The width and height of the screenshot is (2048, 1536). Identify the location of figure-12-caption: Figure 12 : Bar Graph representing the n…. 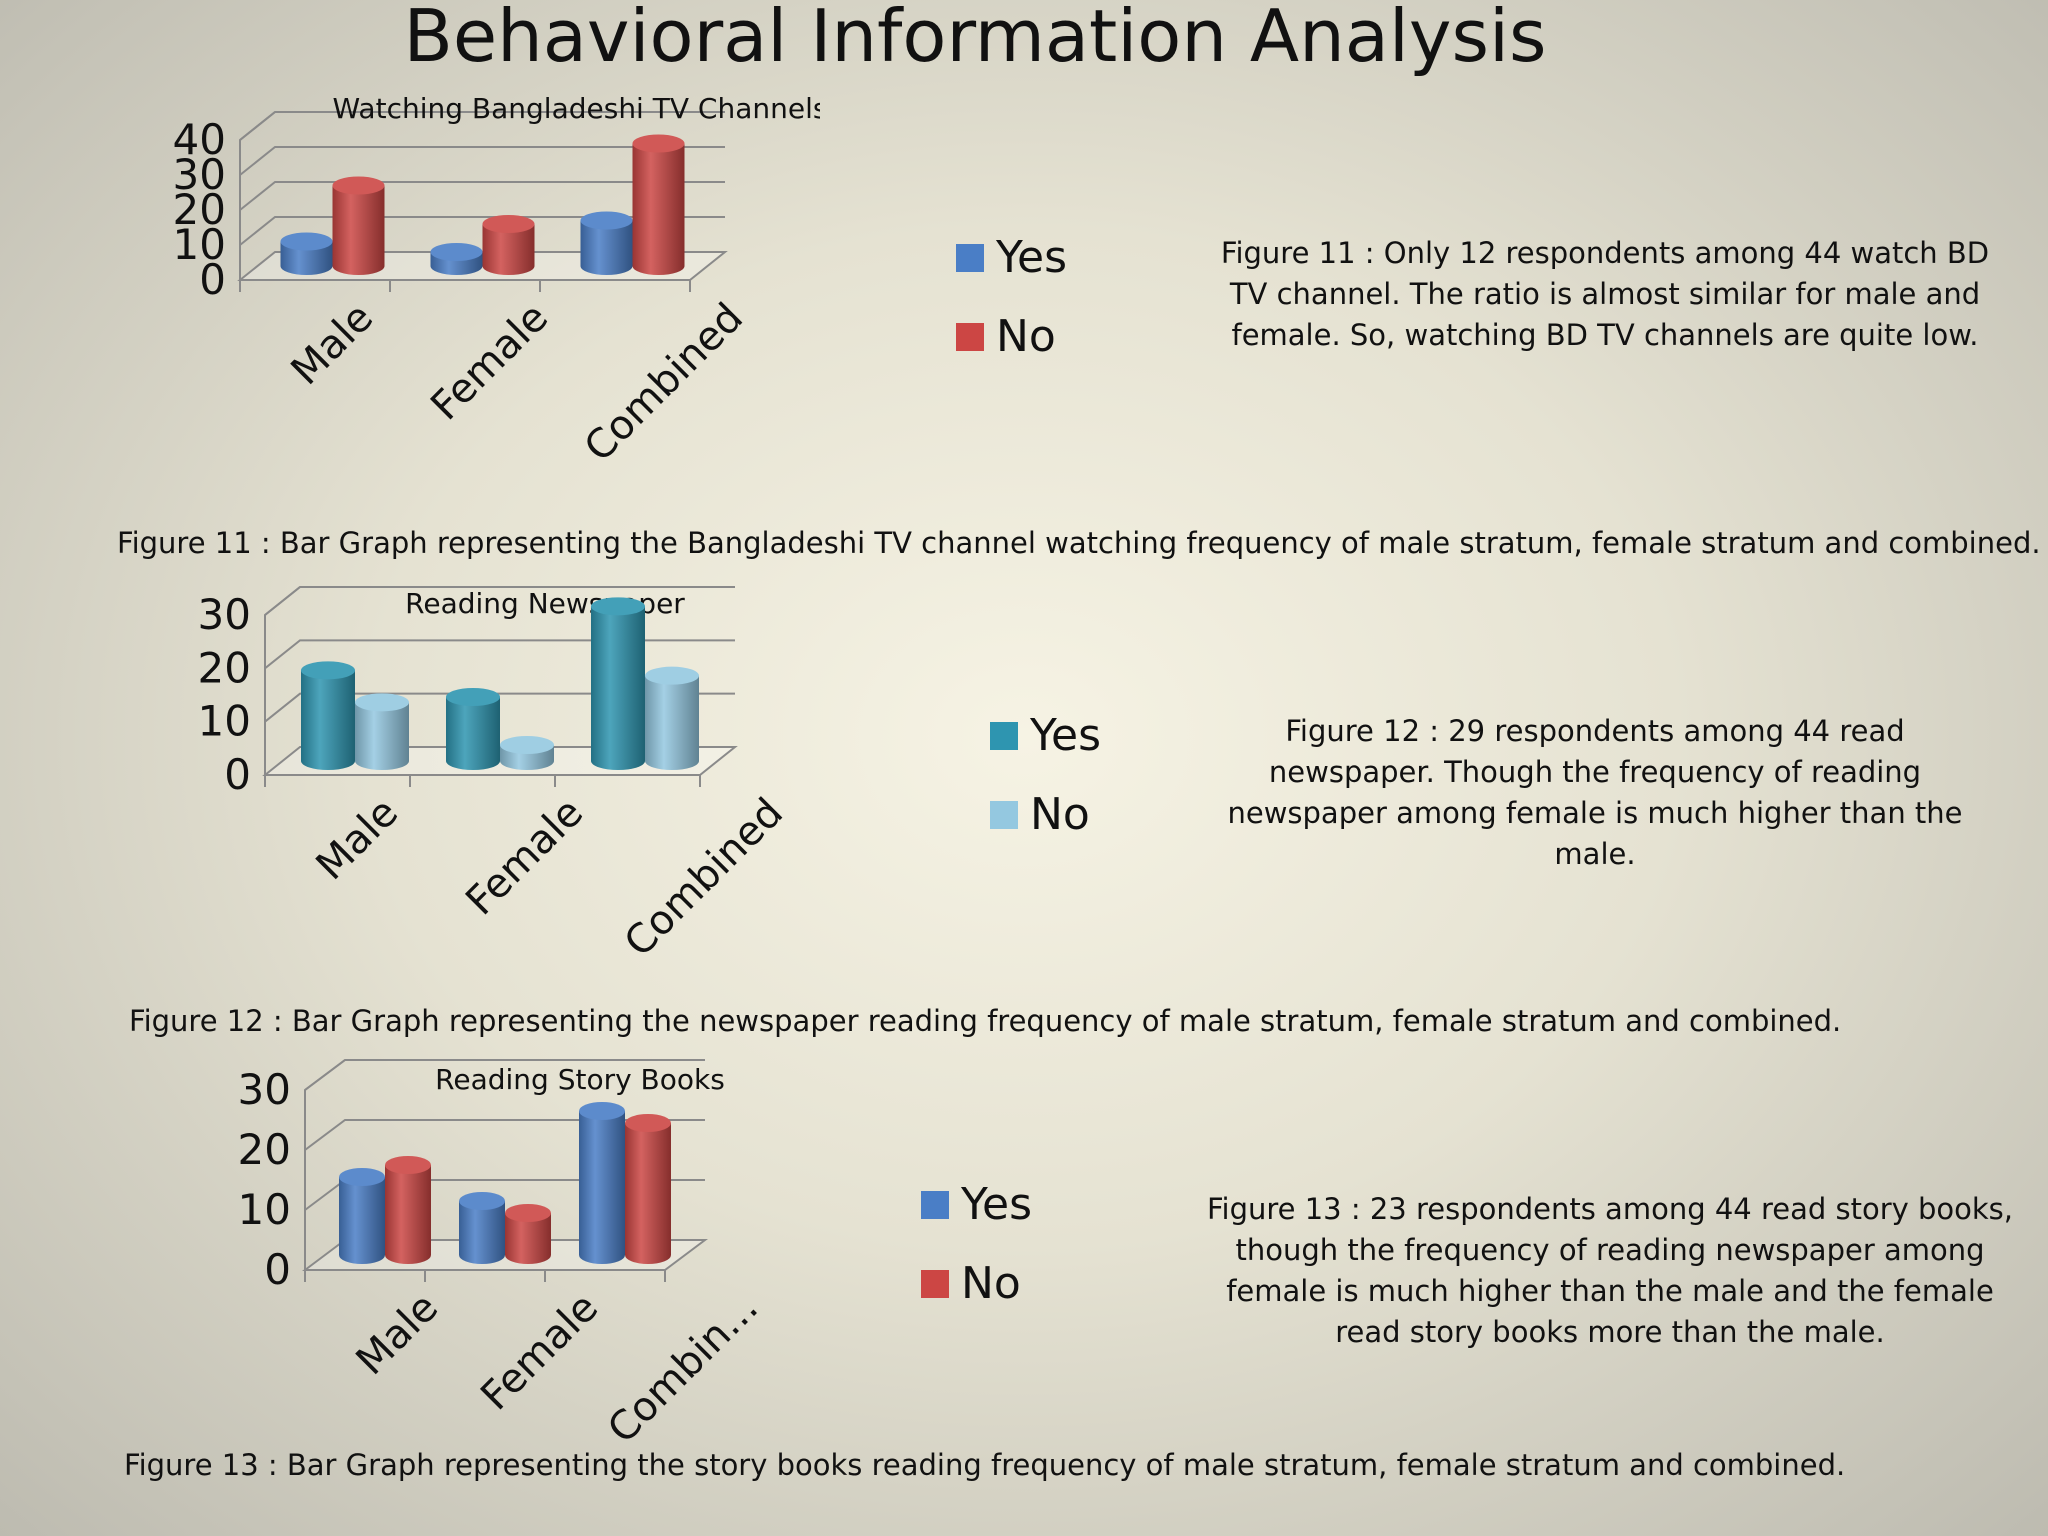
(985, 1021).